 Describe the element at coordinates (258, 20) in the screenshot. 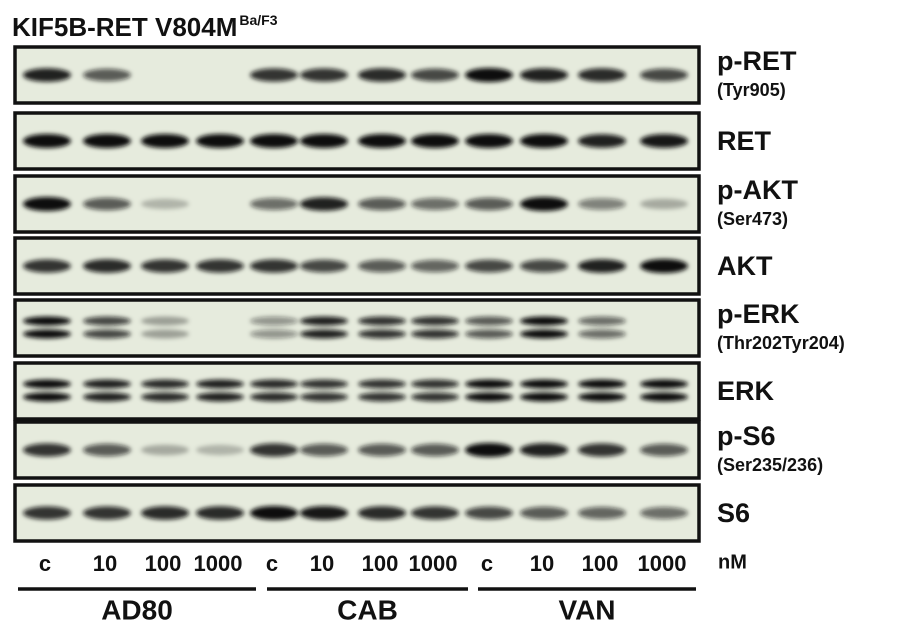

I see `title-superscript: Ba/F3` at that location.